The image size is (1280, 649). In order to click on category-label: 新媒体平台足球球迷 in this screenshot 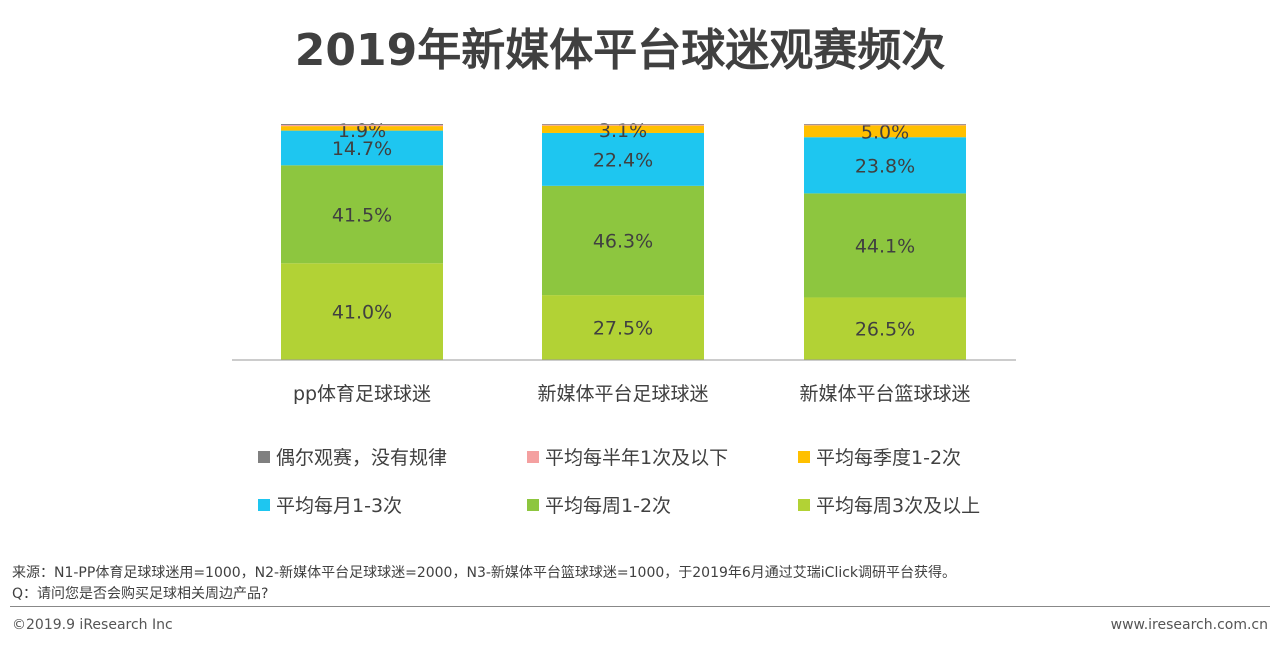, I will do `click(622, 394)`.